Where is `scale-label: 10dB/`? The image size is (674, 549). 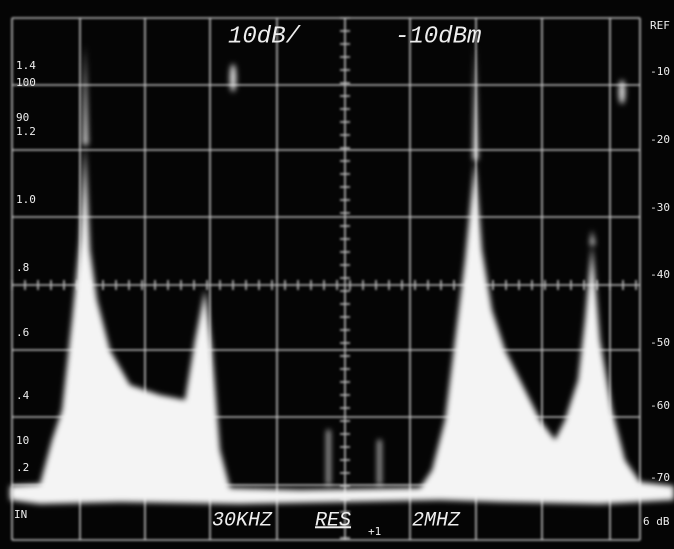
scale-label: 10dB/ is located at coordinates (265, 36).